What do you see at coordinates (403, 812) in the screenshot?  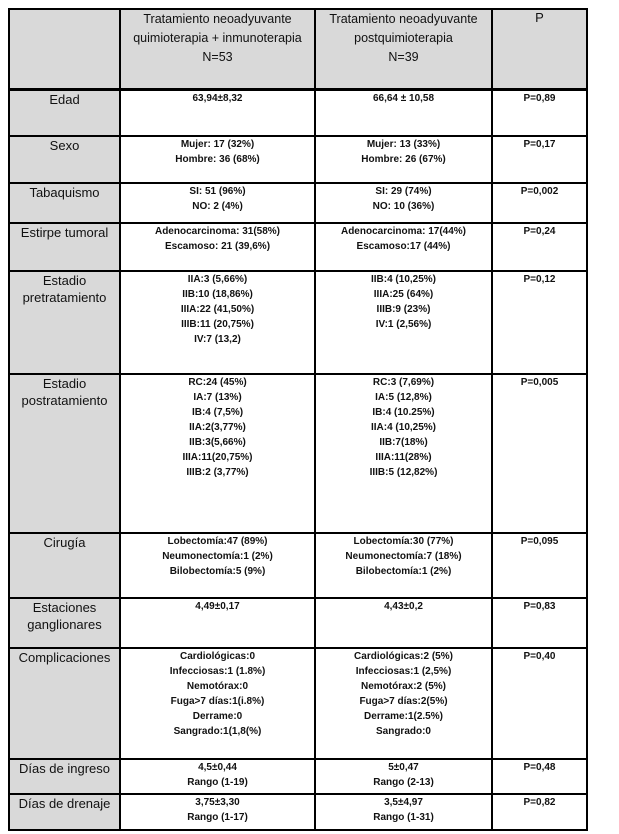 I see `group2-value: 3,5±4,97 Rango (1-31)` at bounding box center [403, 812].